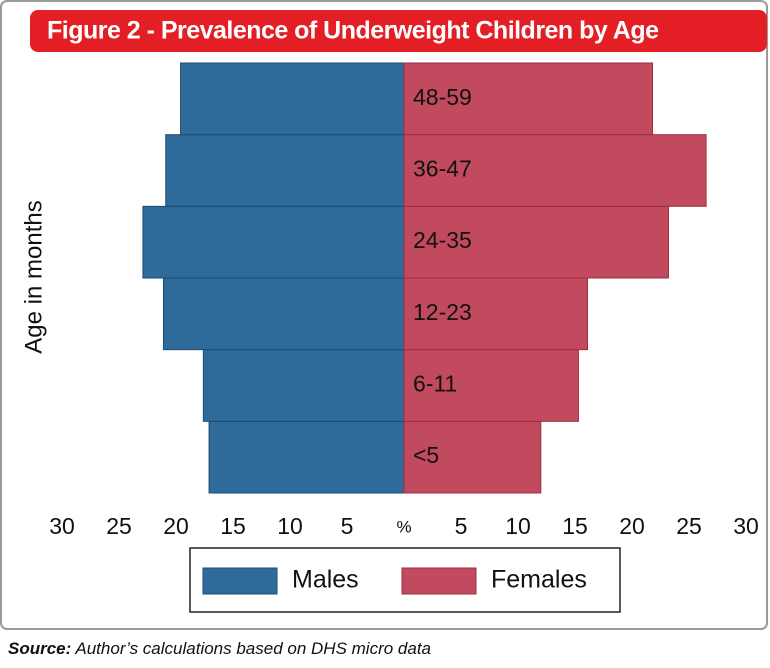 The width and height of the screenshot is (770, 668). I want to click on category-label: 36-47, so click(442, 169).